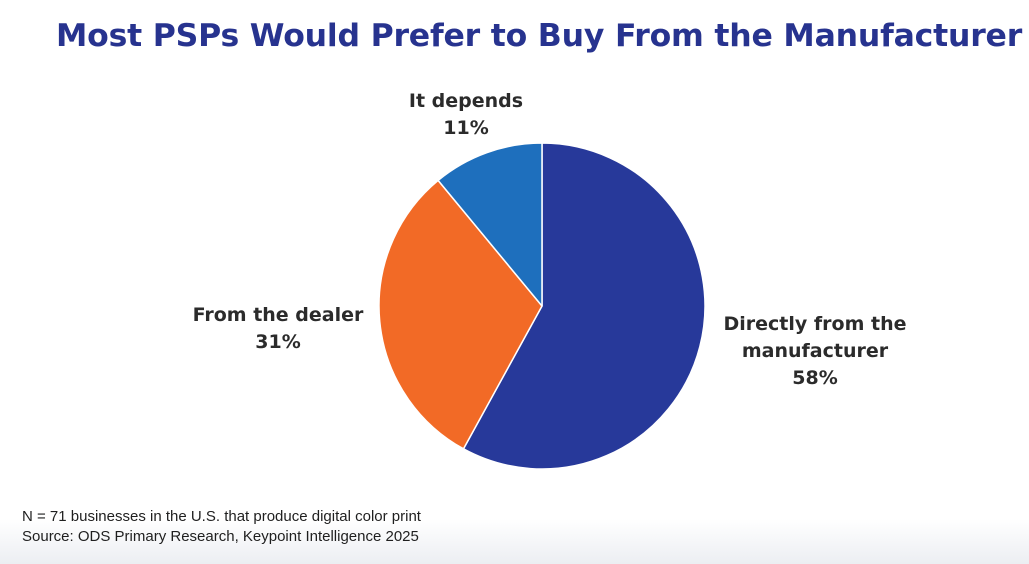 This screenshot has width=1029, height=564. Describe the element at coordinates (466, 101) in the screenshot. I see `slice-label-it-depends-line1: It depends` at that location.